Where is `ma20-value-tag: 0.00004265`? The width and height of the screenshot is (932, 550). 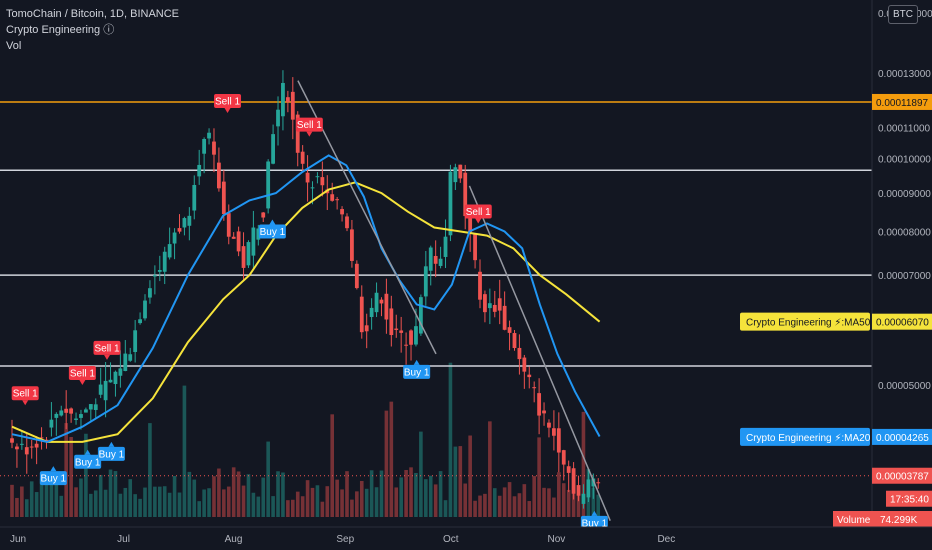
ma20-value-tag: 0.00004265 is located at coordinates (902, 438).